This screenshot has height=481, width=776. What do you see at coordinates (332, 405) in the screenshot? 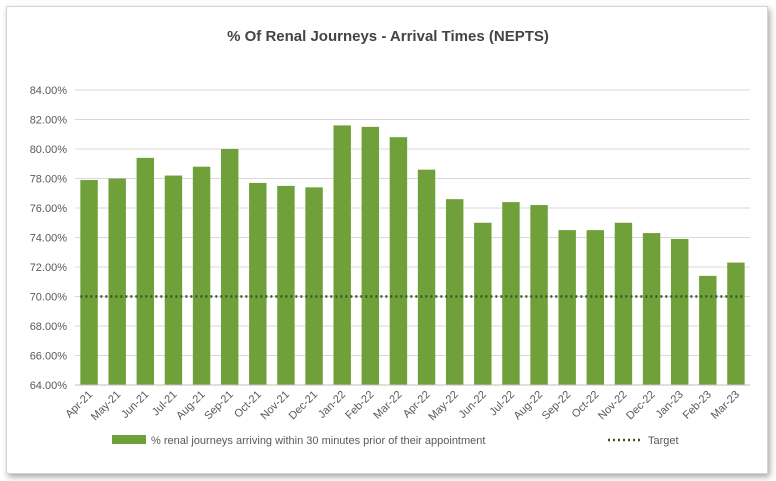
I see `x-tick-label: Jan-22` at bounding box center [332, 405].